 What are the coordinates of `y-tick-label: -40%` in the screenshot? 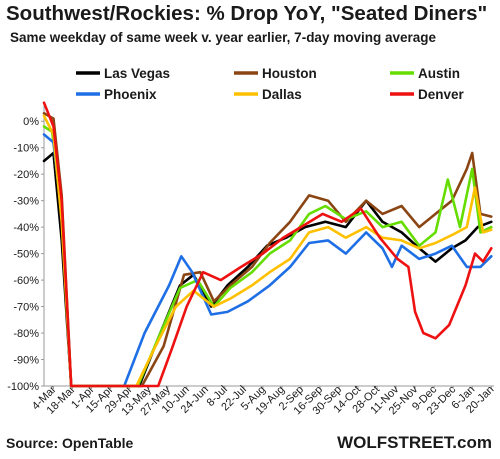 It's located at (26, 228).